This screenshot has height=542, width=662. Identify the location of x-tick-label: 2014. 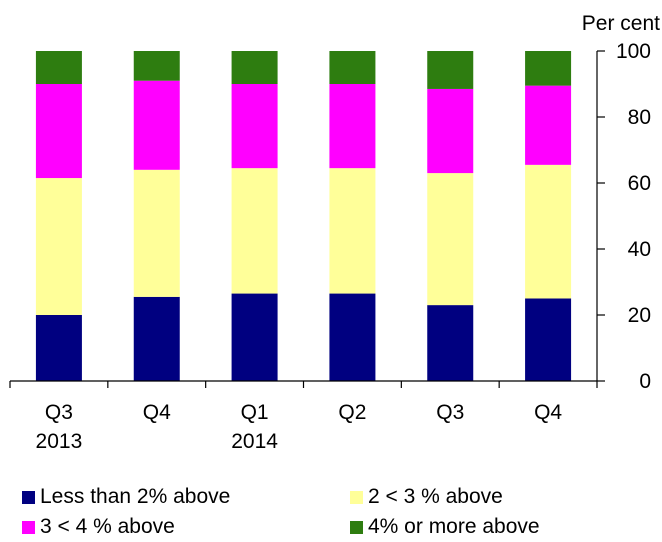
(254, 441).